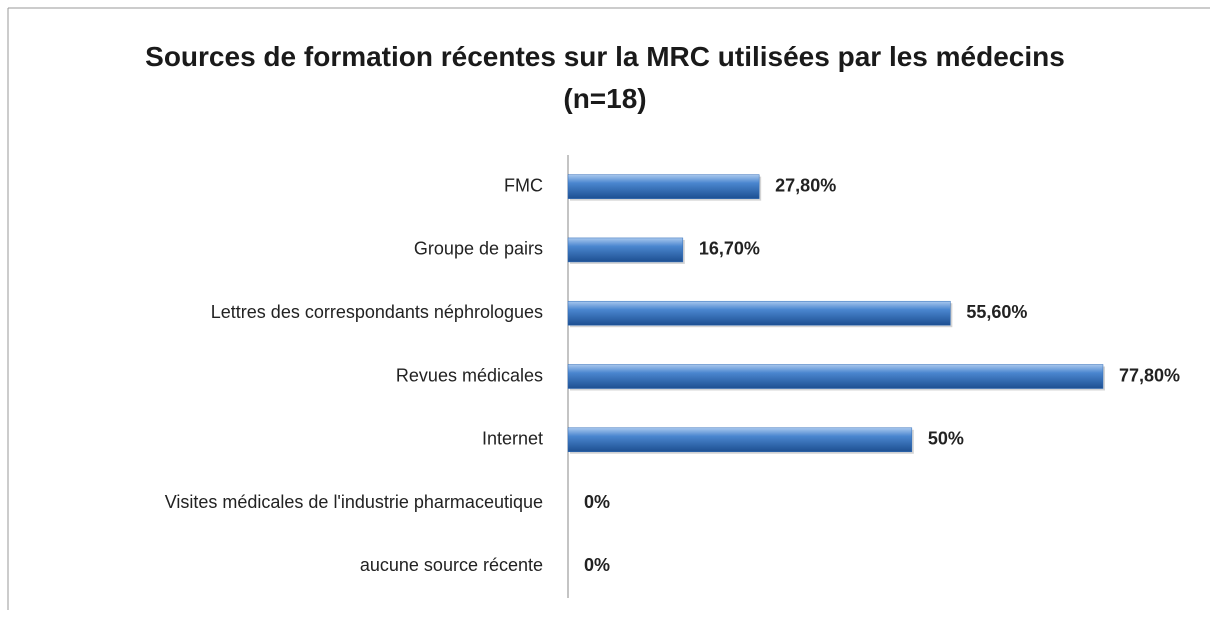 This screenshot has height=617, width=1210. Describe the element at coordinates (451, 565) in the screenshot. I see `category-label: aucune source récente` at that location.